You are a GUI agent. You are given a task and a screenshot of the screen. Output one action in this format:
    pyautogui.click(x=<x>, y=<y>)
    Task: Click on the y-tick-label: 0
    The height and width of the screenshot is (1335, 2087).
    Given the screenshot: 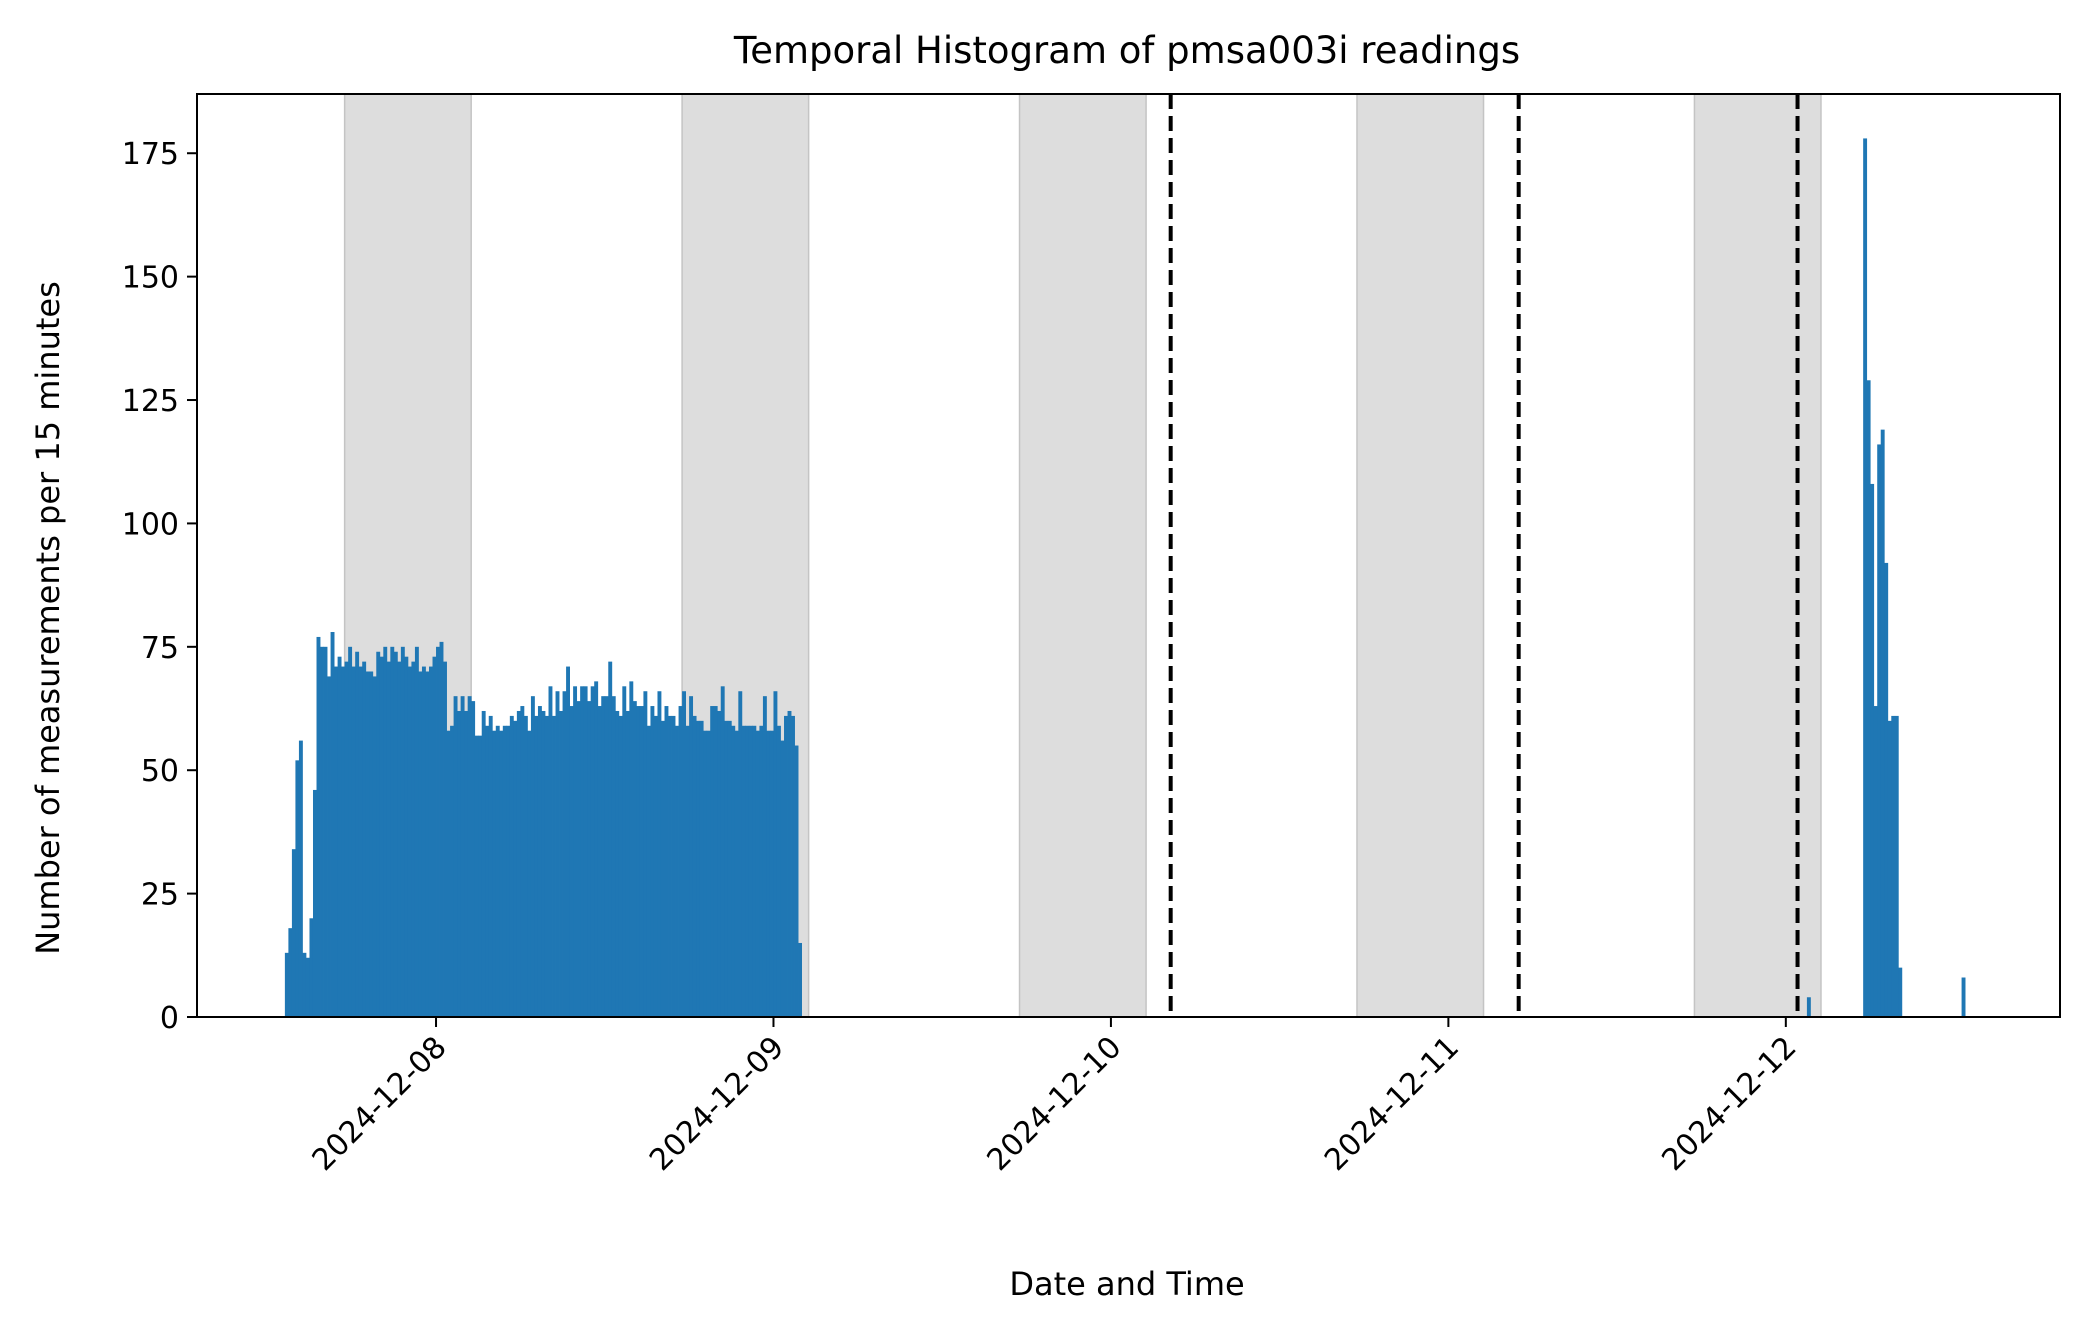 What is the action you would take?
    pyautogui.click(x=169, y=1018)
    